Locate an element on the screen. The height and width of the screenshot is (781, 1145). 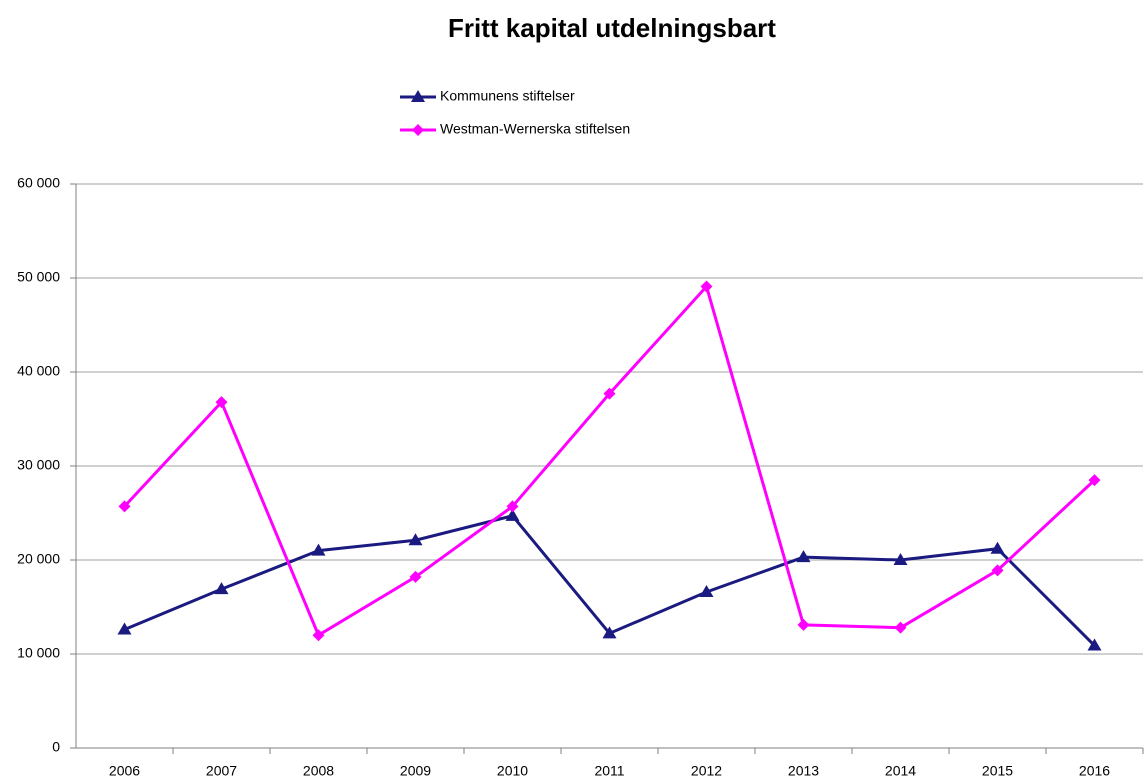
legend-label: Kommunens stiftelser is located at coordinates (507, 96).